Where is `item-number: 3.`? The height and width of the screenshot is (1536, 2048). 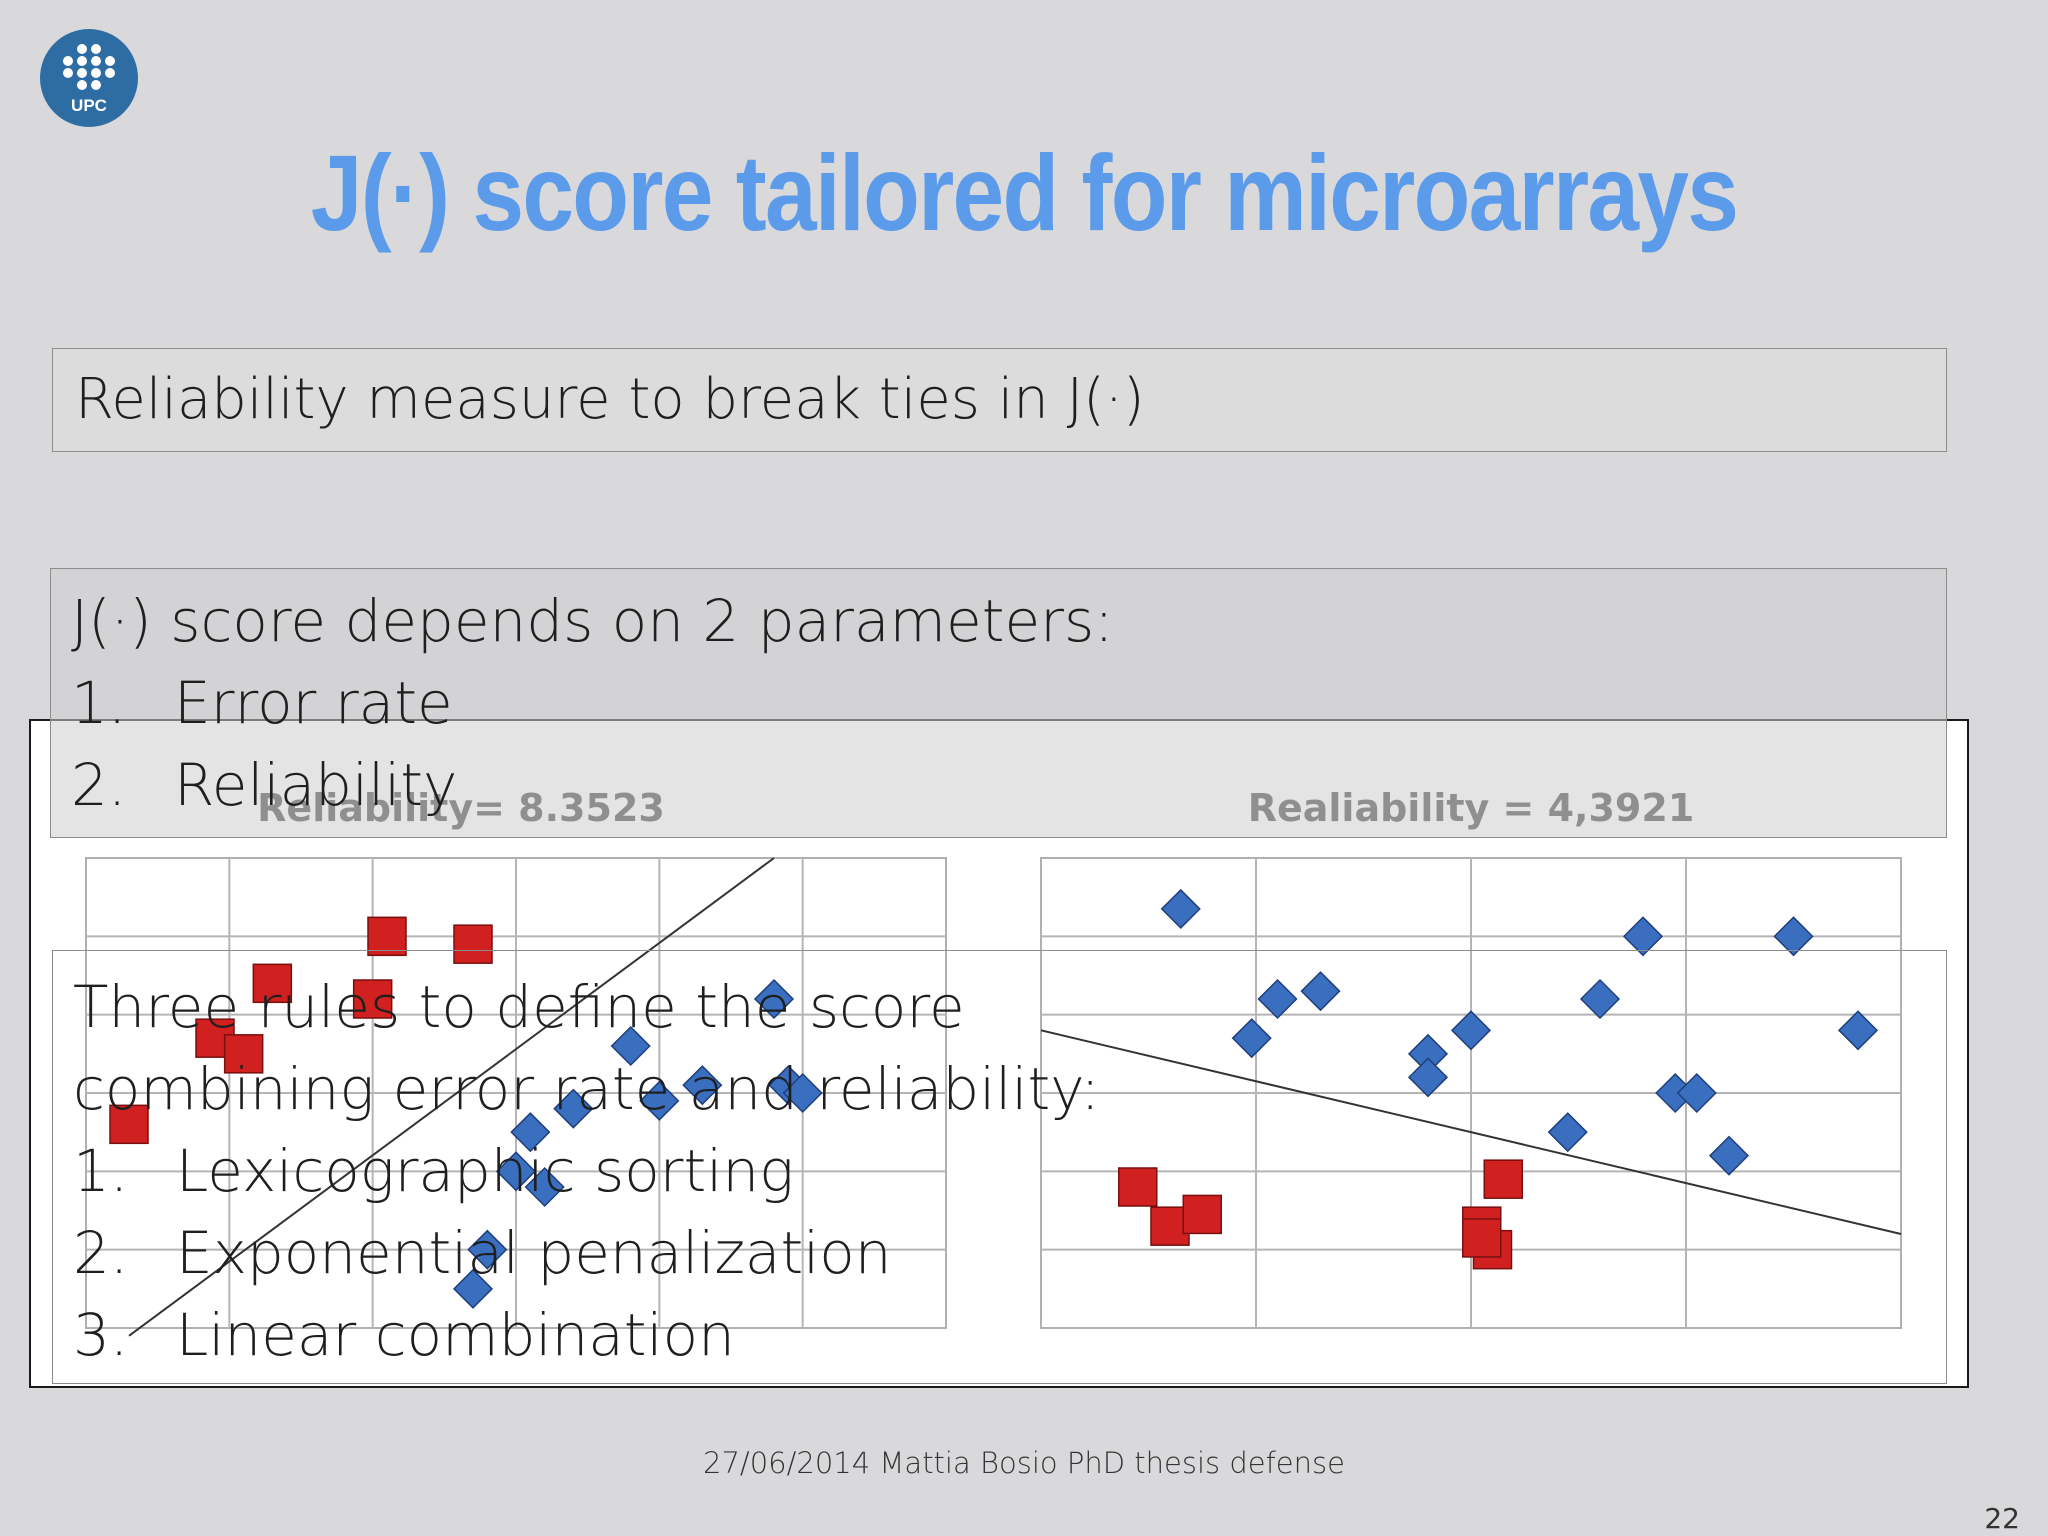 item-number: 3. is located at coordinates (101, 1335).